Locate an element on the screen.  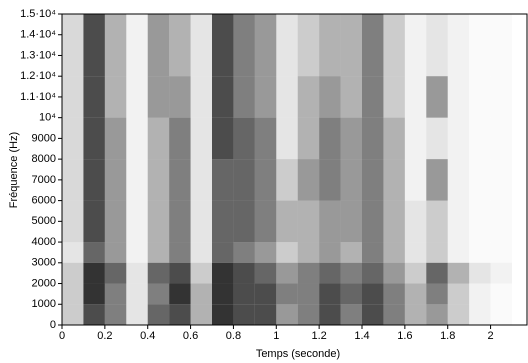
y-tick-label: 10⁴ is located at coordinates (47, 118).